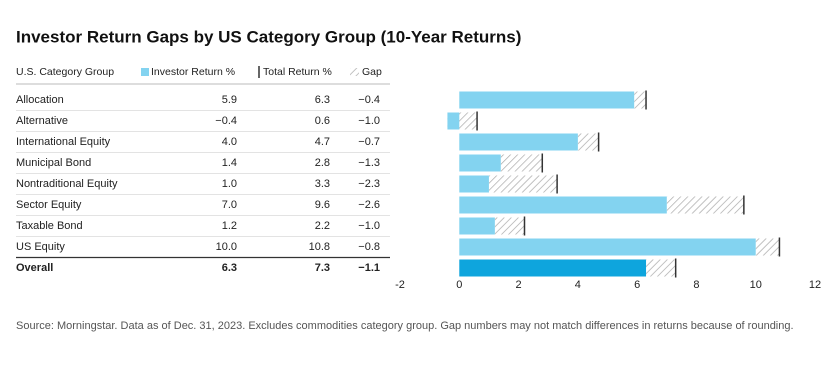 This screenshot has height=366, width=829. I want to click on category-label: Sector Equity, so click(49, 205).